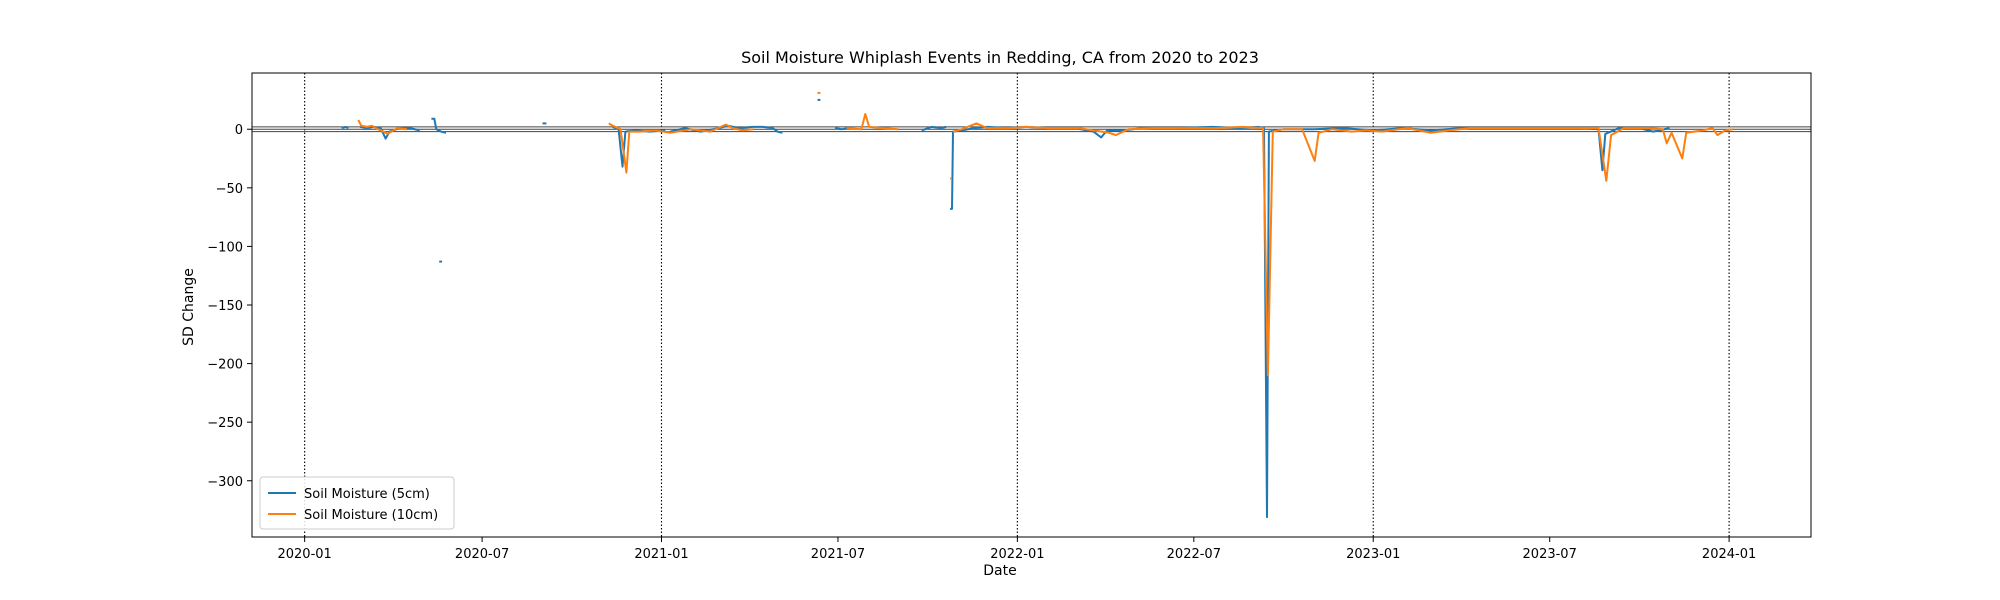  I want to click on y-tick-label: −100, so click(225, 247).